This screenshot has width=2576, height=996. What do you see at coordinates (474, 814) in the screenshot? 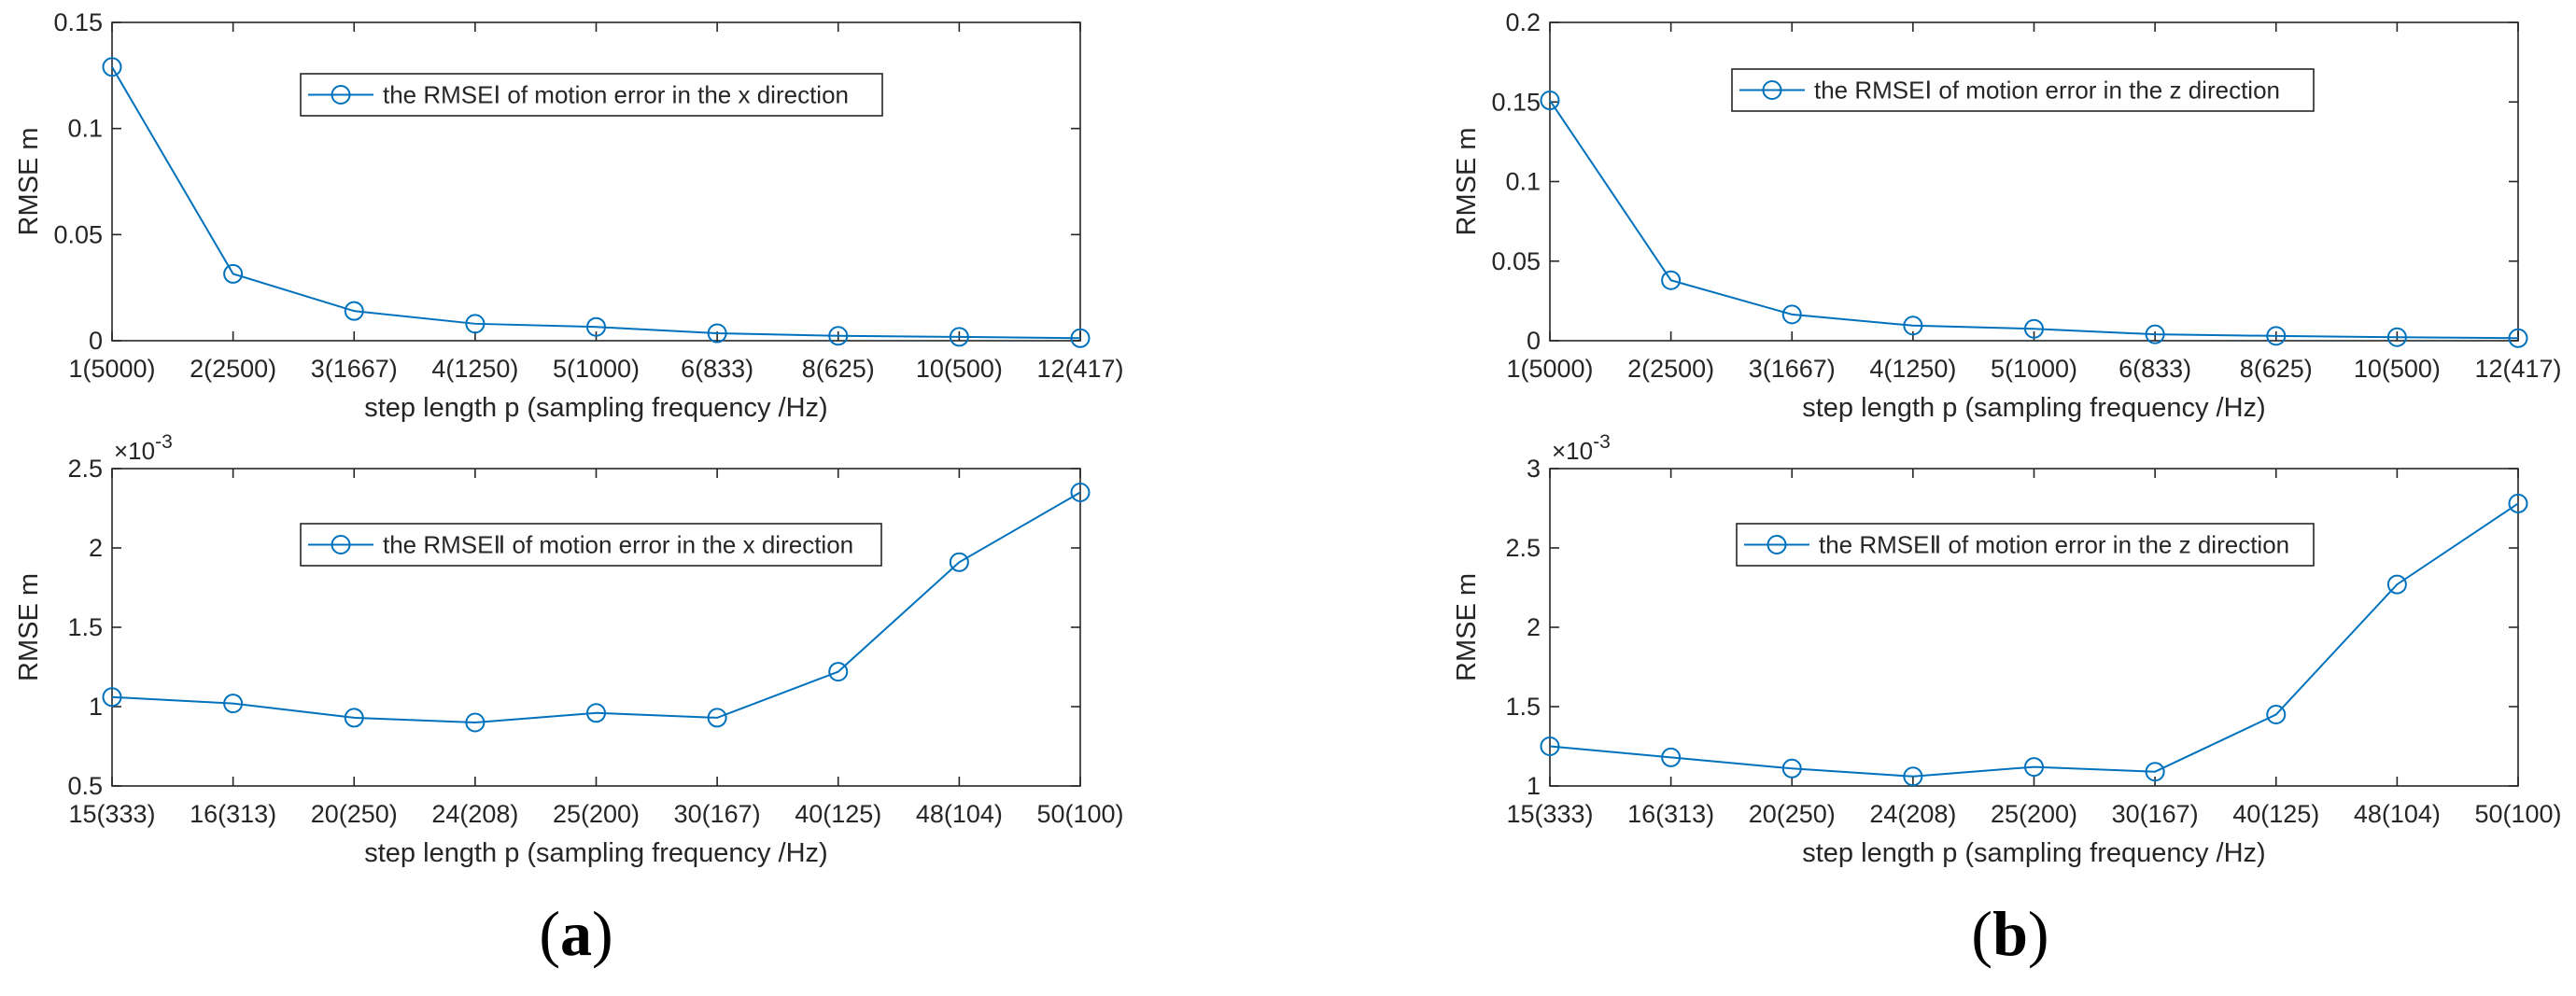
I see `x-tick-label-a-bottom: 24(208)` at bounding box center [474, 814].